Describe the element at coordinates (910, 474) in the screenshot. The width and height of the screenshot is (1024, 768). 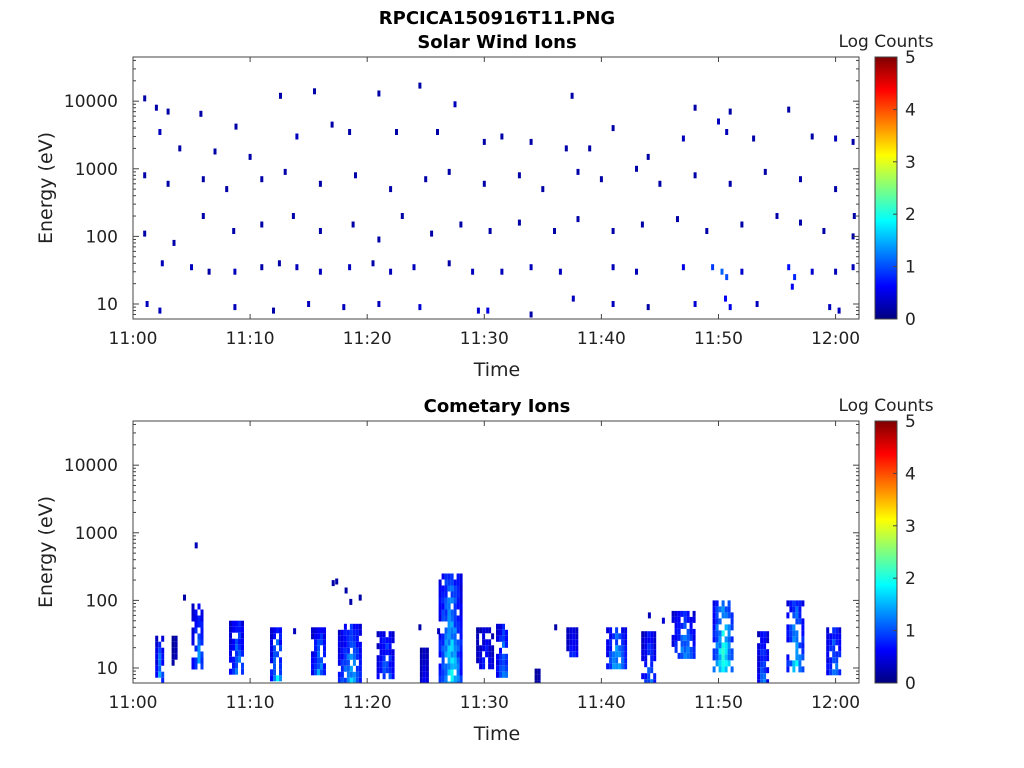
I see `colorbar-tick-label: 4` at that location.